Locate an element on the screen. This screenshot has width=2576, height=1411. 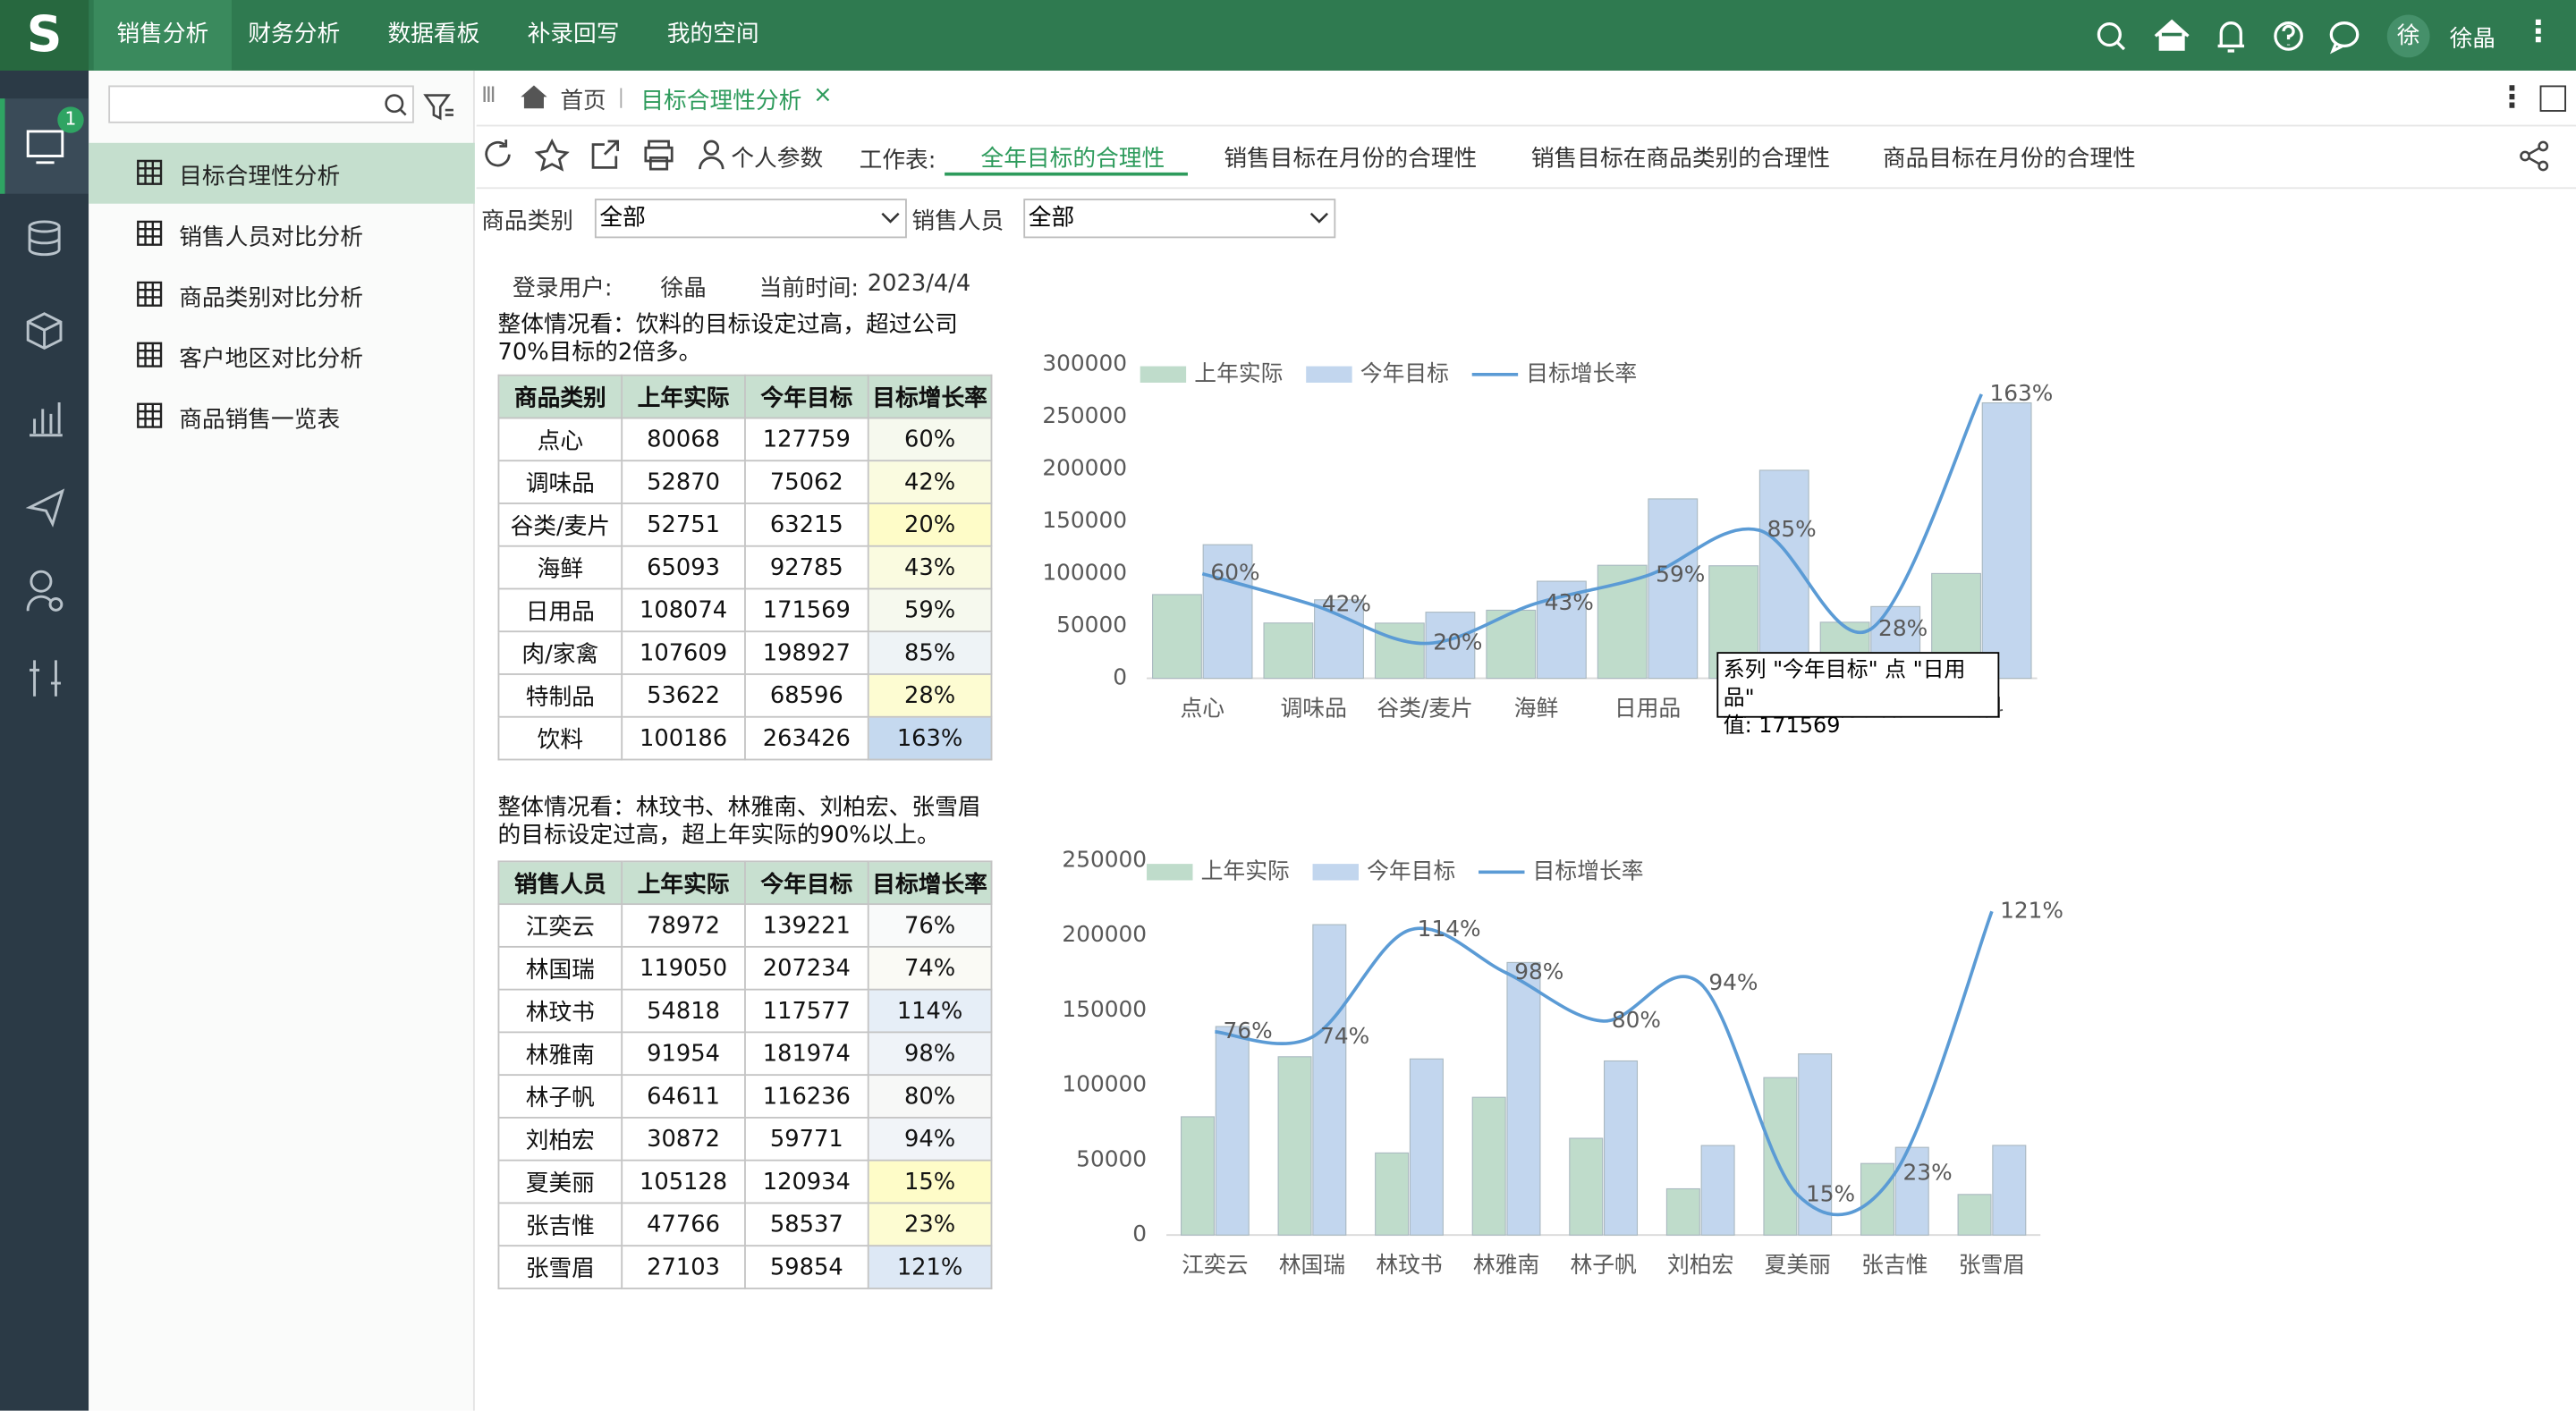
value-label: 94% is located at coordinates (1733, 982).